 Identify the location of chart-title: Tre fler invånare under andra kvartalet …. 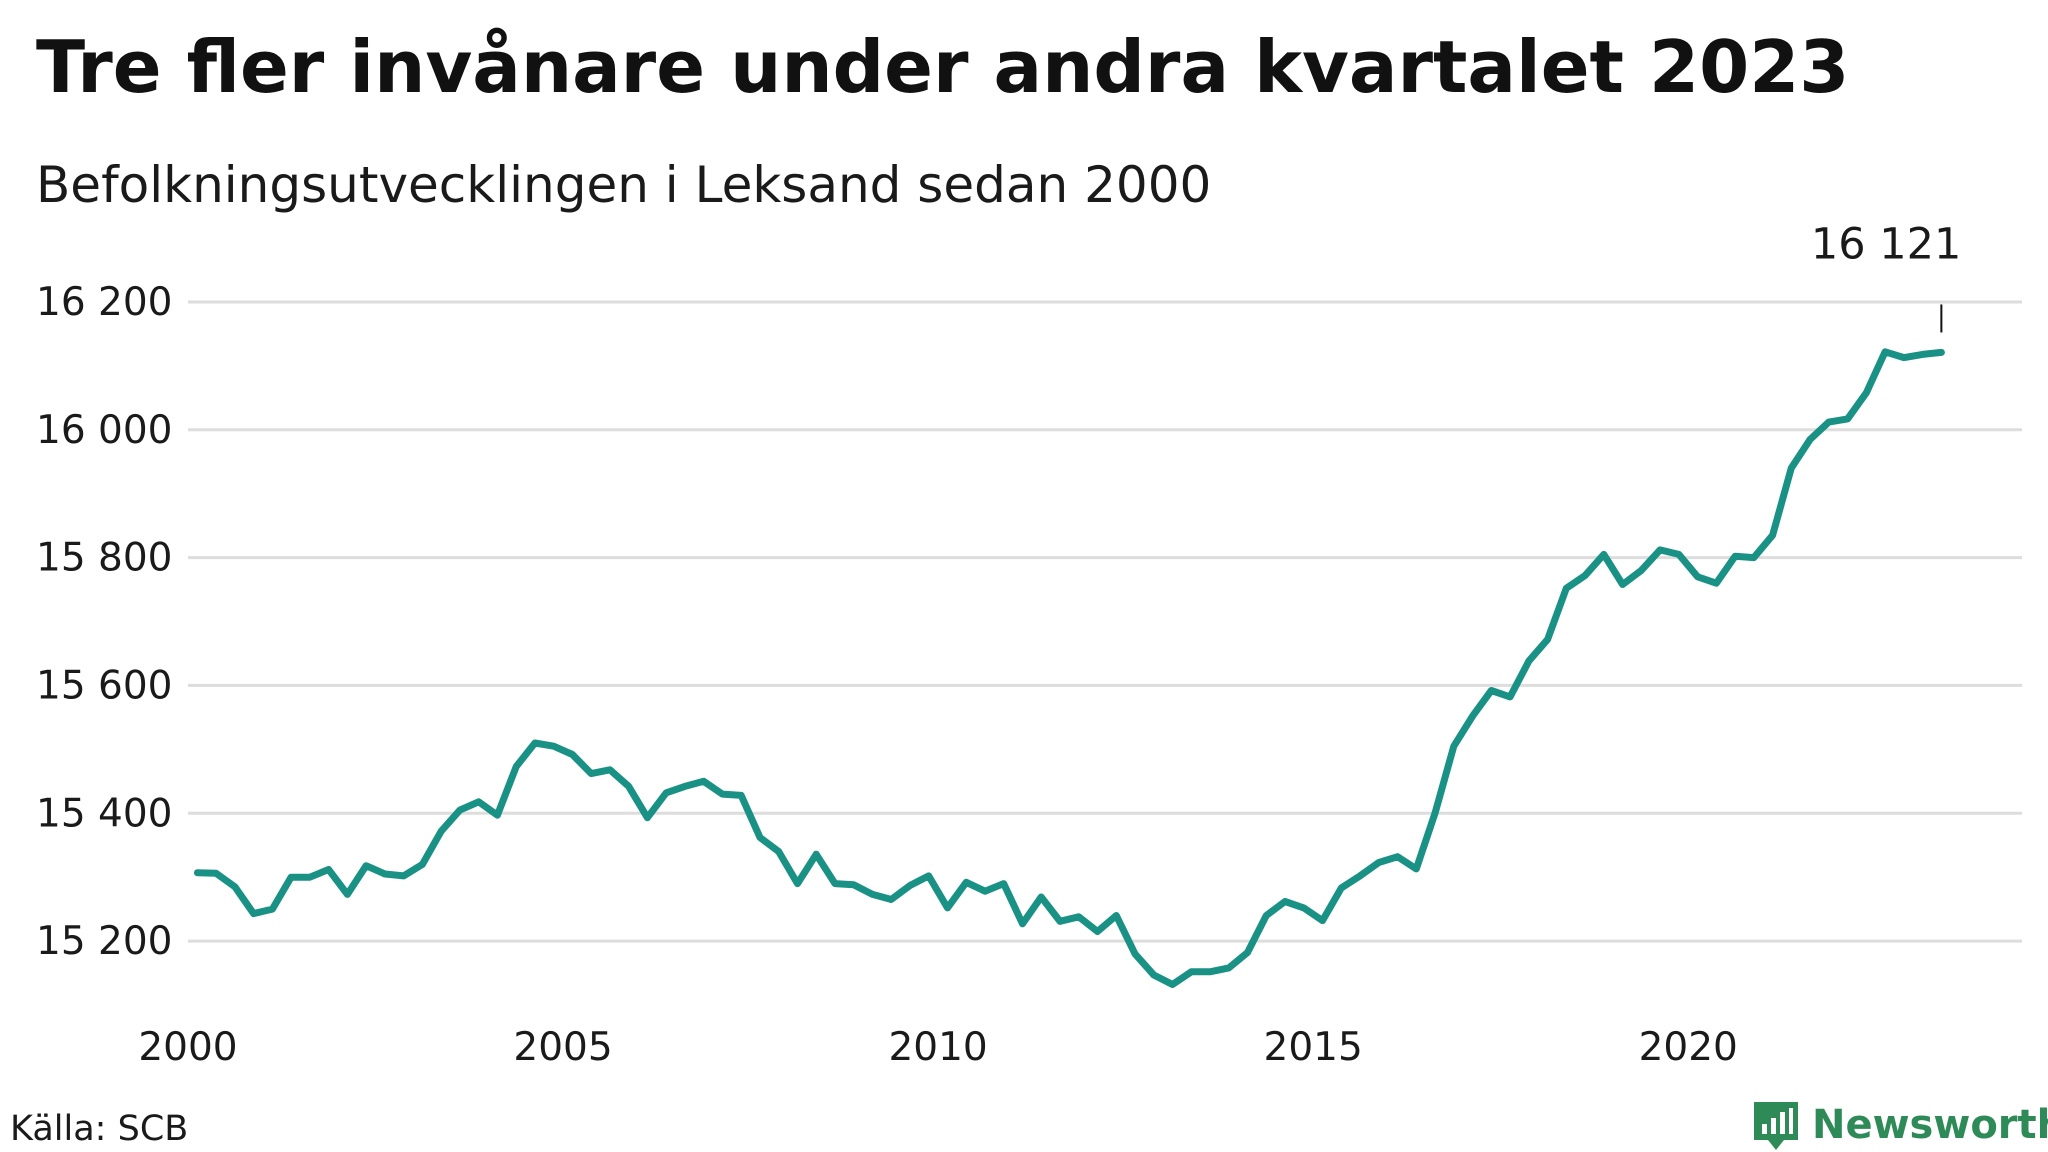
(942, 67).